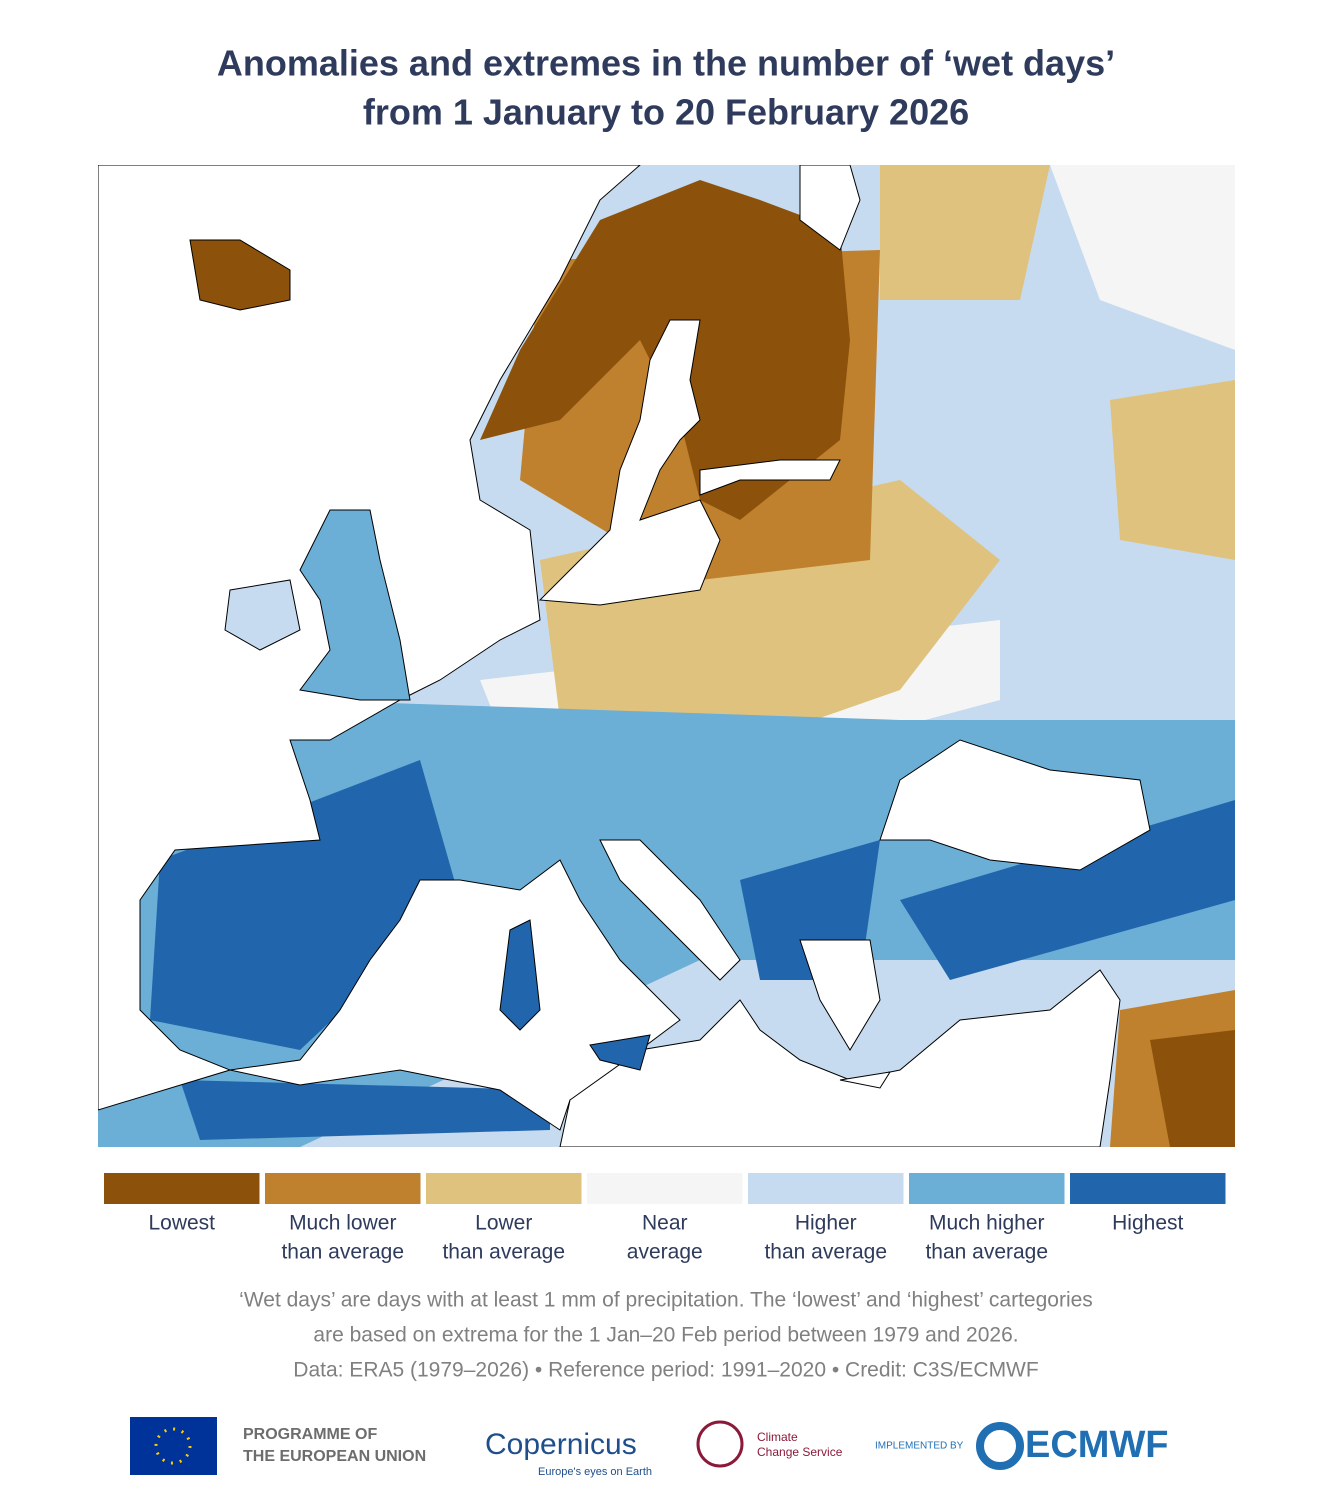  What do you see at coordinates (720, 1444) in the screenshot?
I see `c3s-icon` at bounding box center [720, 1444].